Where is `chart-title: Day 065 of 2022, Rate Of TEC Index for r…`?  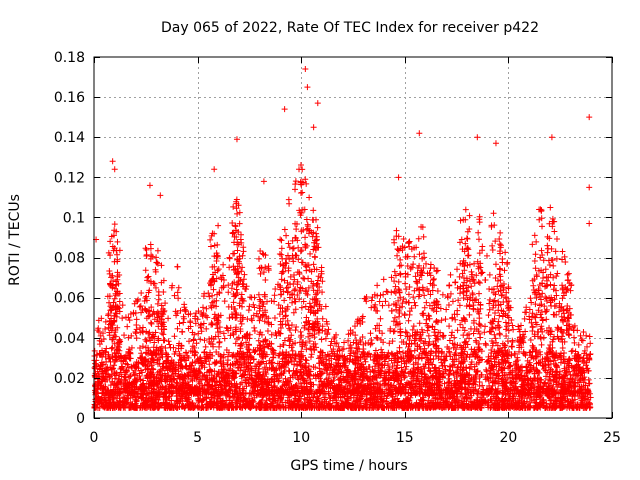 chart-title: Day 065 of 2022, Rate Of TEC Index for r… is located at coordinates (350, 28).